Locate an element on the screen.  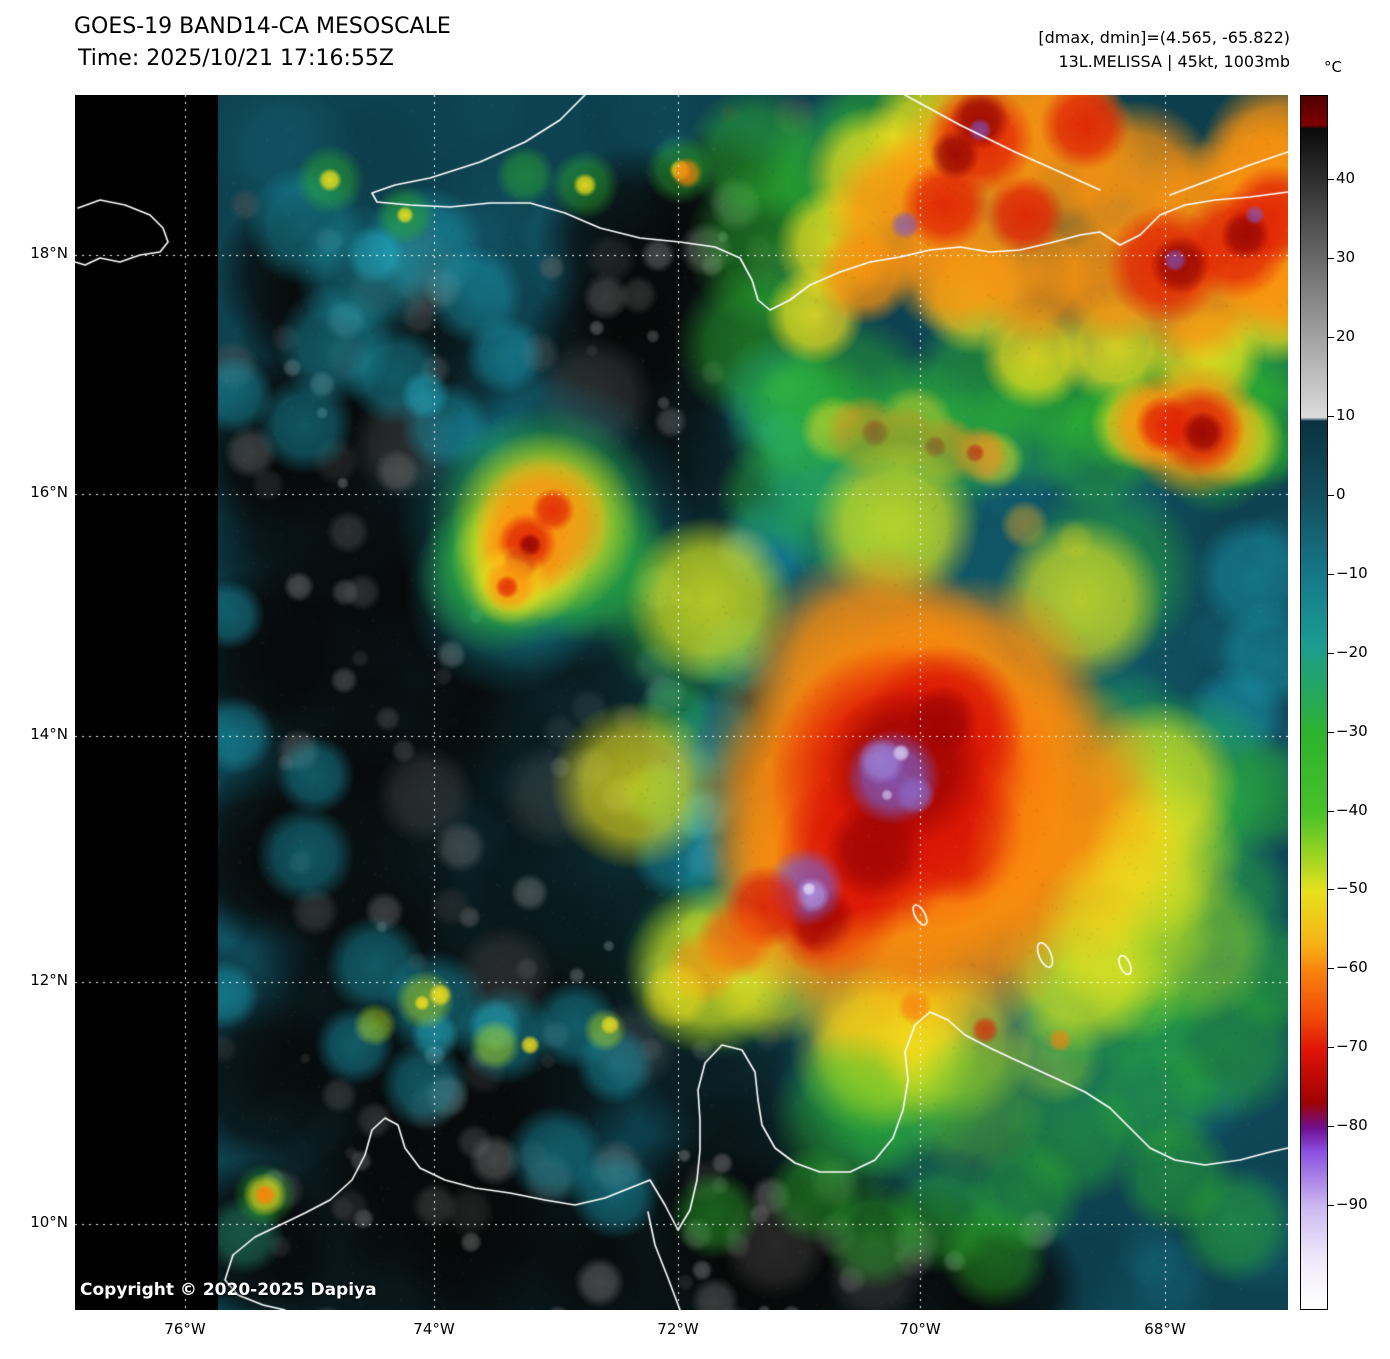
copyright-watermark: Copyright © 2020-2025 Dapiya is located at coordinates (228, 1290).